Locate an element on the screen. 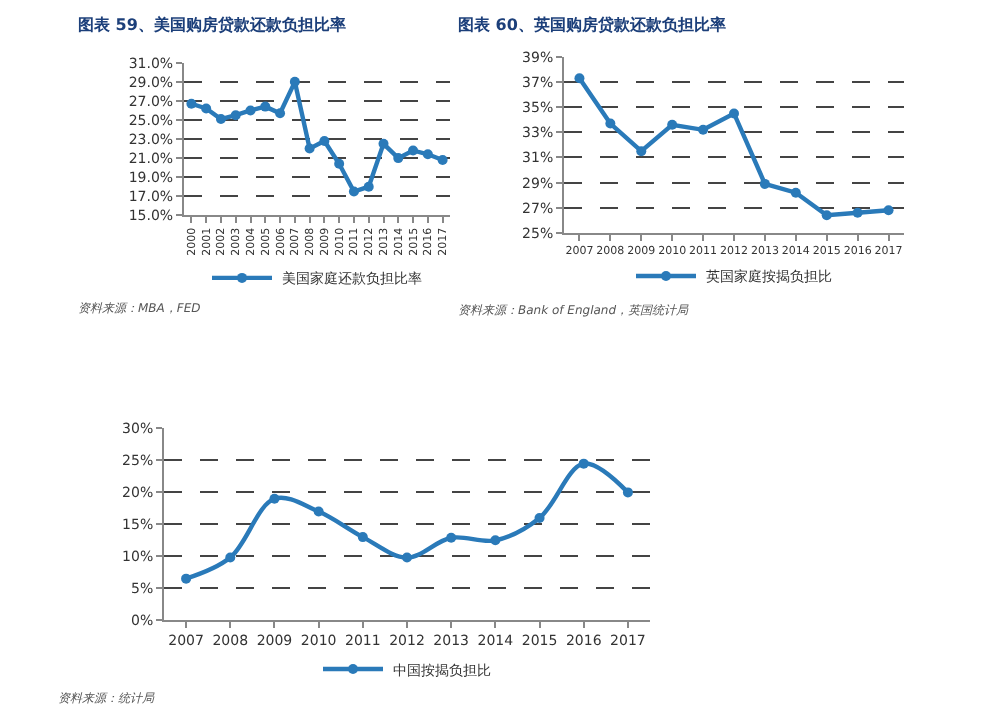  chart-title: 图表 59、美国购房贷款还款负担比率 is located at coordinates (212, 24).